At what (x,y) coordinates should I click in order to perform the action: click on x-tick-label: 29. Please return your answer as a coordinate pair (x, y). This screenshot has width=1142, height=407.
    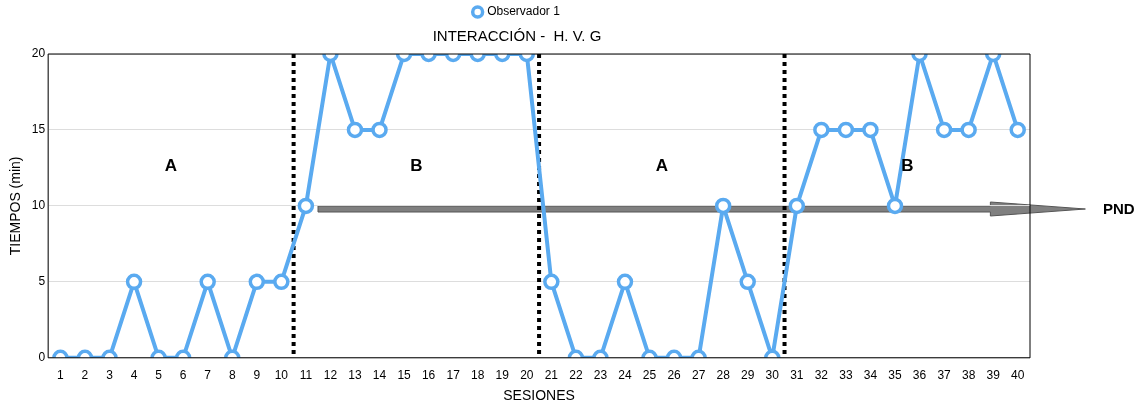
    Looking at the image, I should click on (748, 375).